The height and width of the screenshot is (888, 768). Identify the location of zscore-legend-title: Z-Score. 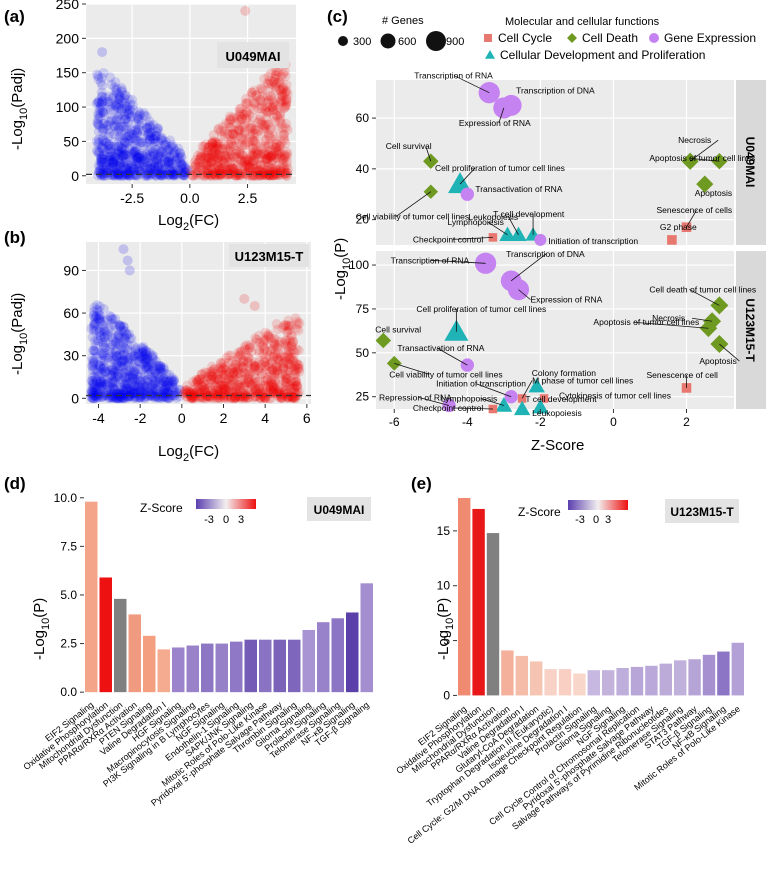
(161, 508).